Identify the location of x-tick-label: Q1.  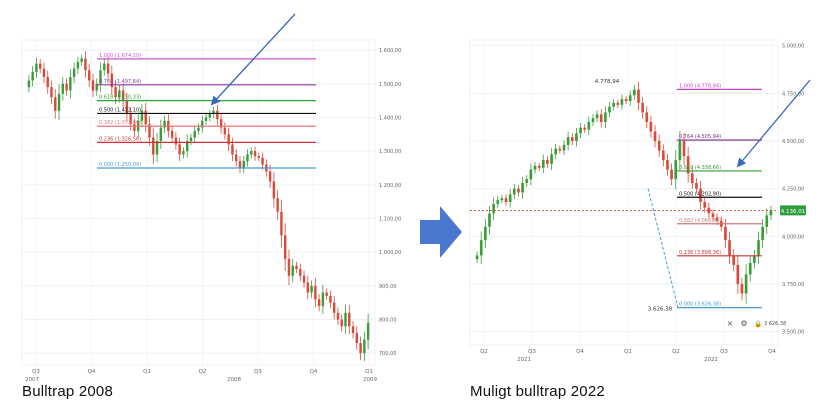
(628, 352).